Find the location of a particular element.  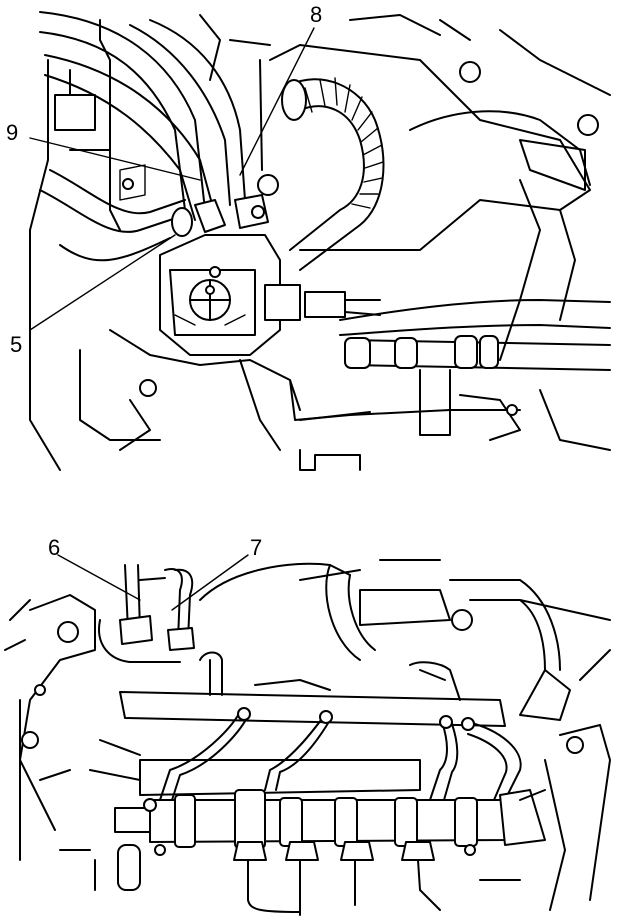

callout-label-7: 7 is located at coordinates (256, 547).